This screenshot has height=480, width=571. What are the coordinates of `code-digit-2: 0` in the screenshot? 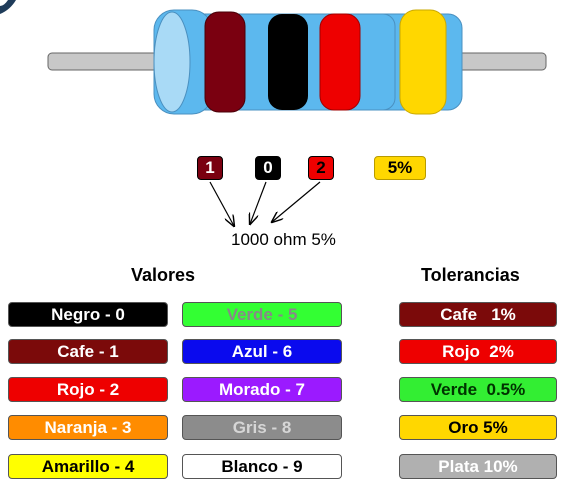 It's located at (268, 168).